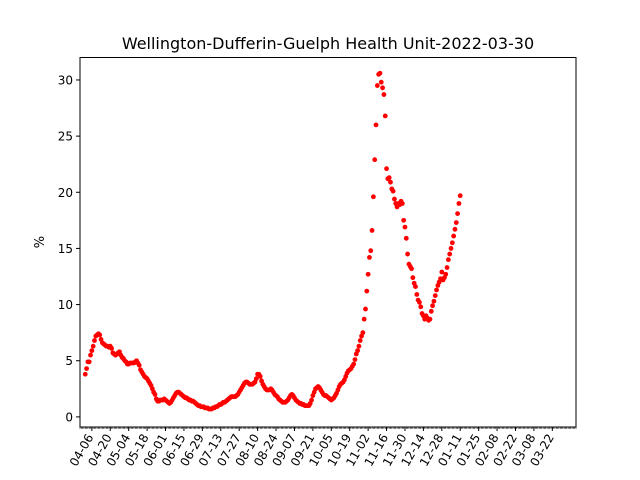  What do you see at coordinates (40, 242) in the screenshot?
I see `y-axis-label: %` at bounding box center [40, 242].